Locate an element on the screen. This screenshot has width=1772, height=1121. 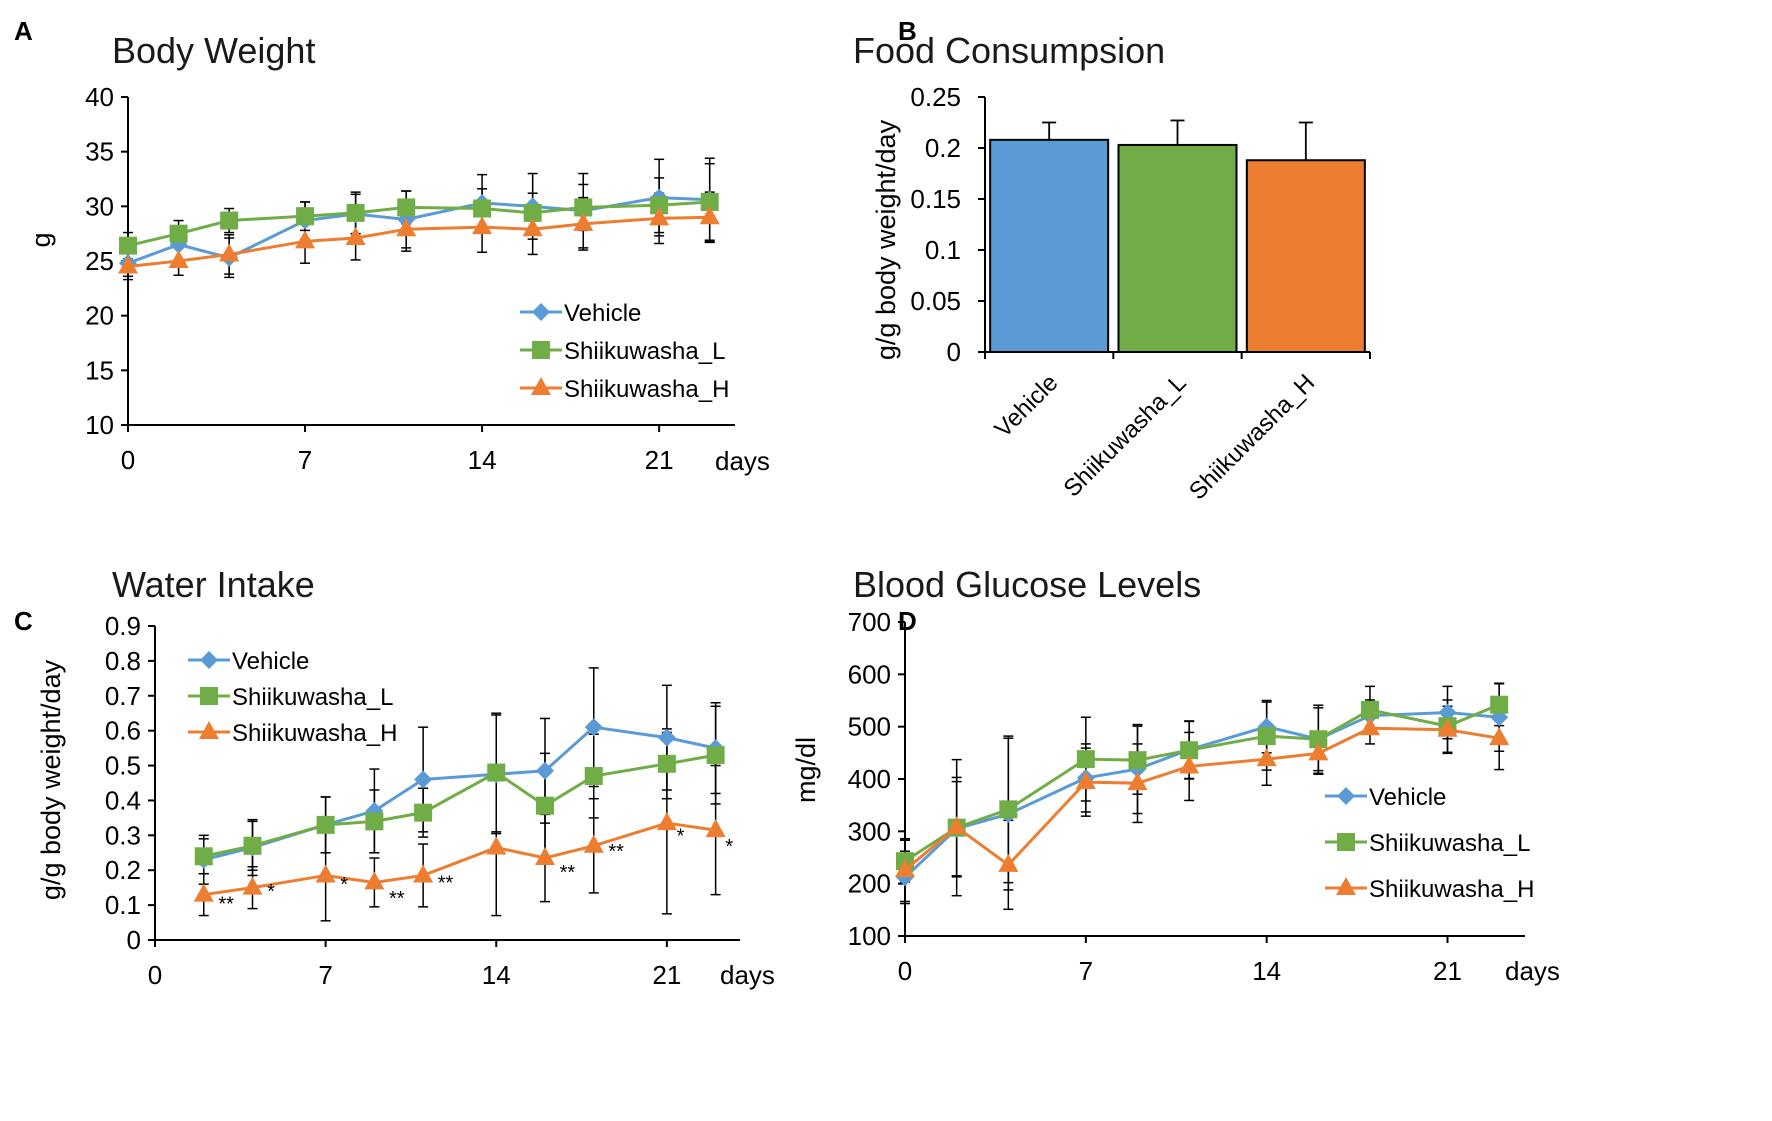
series-line-low is located at coordinates (418, 224).